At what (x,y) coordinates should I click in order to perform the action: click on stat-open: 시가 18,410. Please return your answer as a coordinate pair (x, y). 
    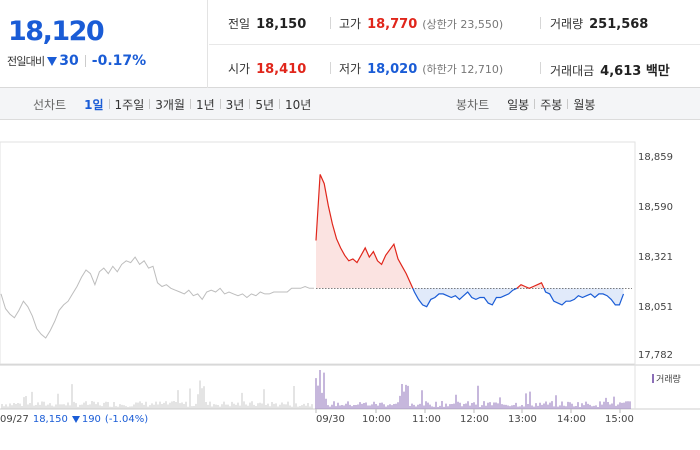
    Looking at the image, I should click on (267, 68).